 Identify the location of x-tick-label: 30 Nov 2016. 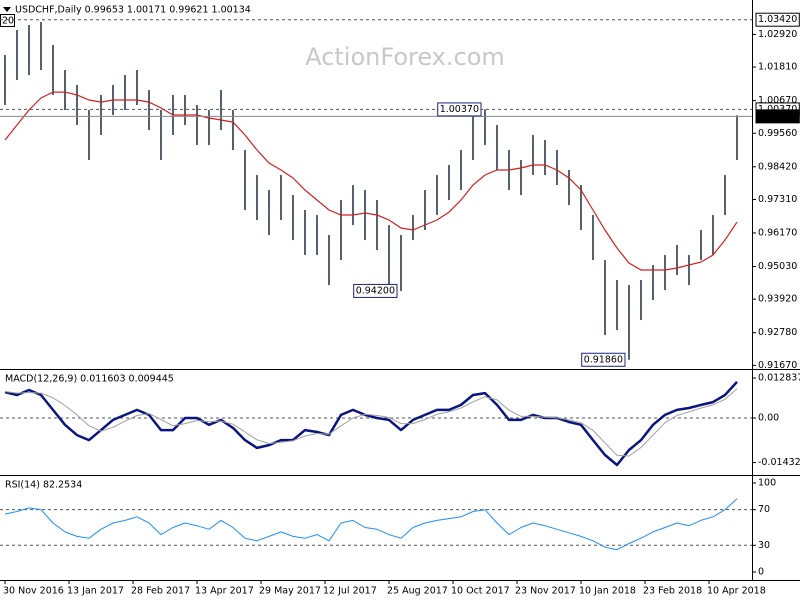
(33, 591).